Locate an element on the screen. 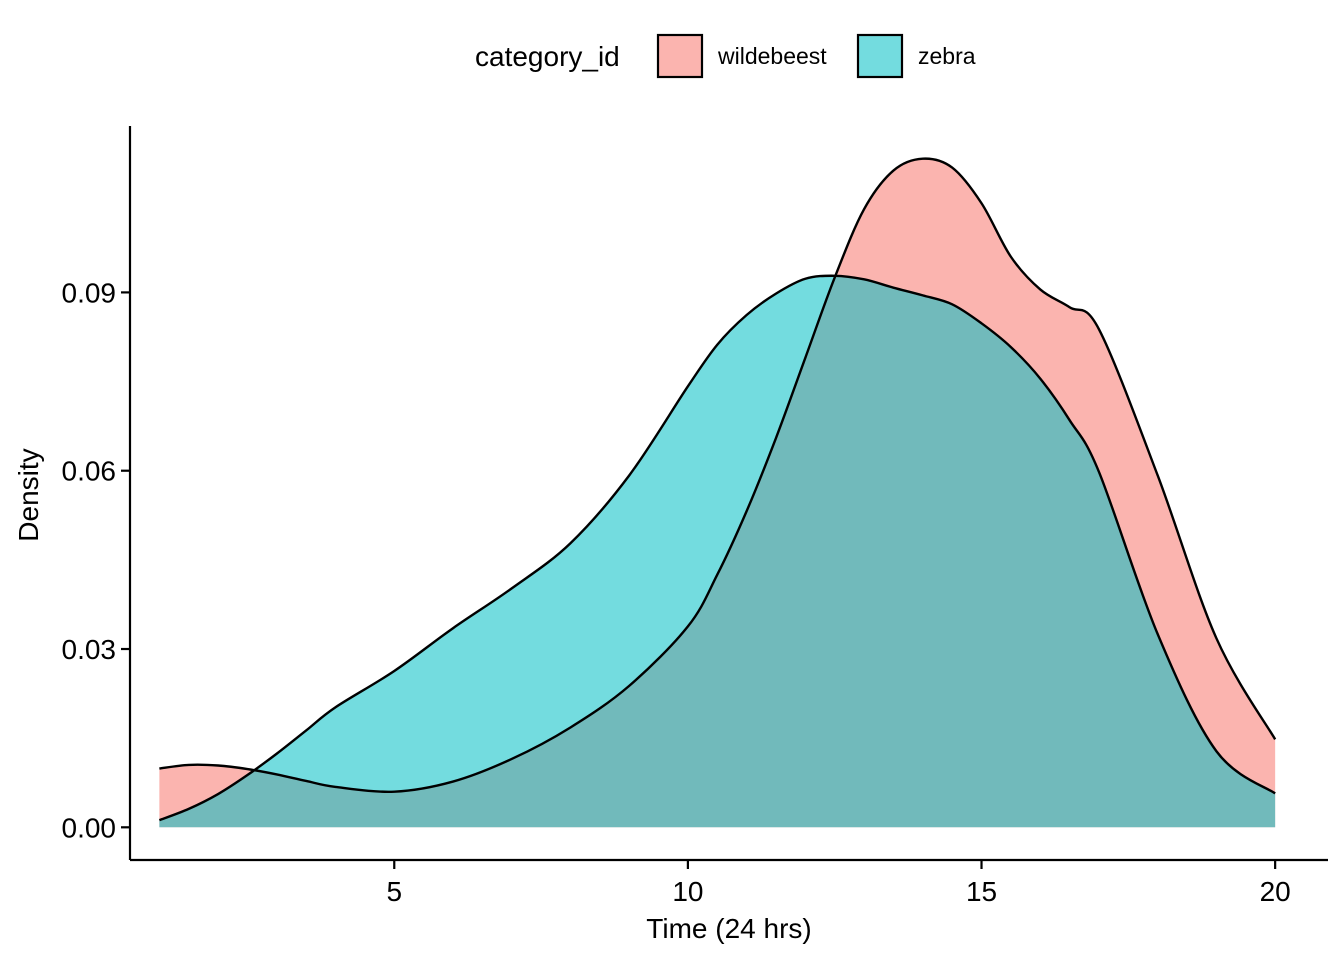 The image size is (1344, 960). x-axis-ticks: 5 10 15 20 is located at coordinates (838, 883).